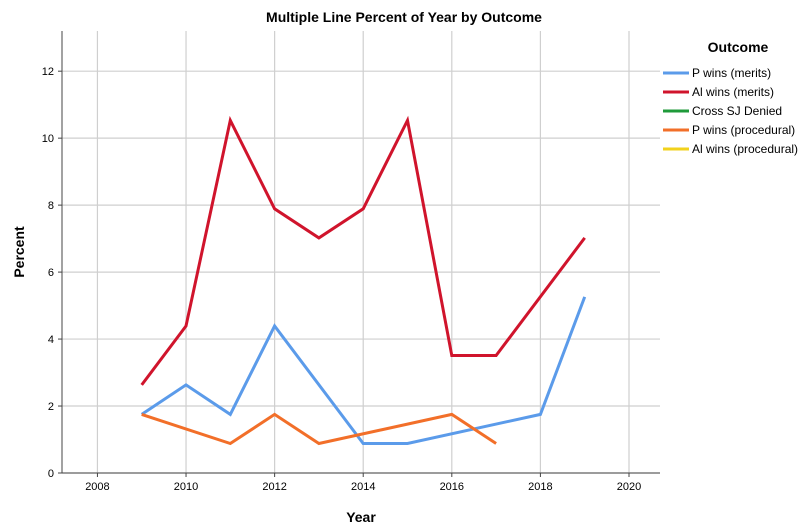 Image resolution: width=812 pixels, height=529 pixels. What do you see at coordinates (737, 111) in the screenshot?
I see `legend-label: Cross SJ Denied` at bounding box center [737, 111].